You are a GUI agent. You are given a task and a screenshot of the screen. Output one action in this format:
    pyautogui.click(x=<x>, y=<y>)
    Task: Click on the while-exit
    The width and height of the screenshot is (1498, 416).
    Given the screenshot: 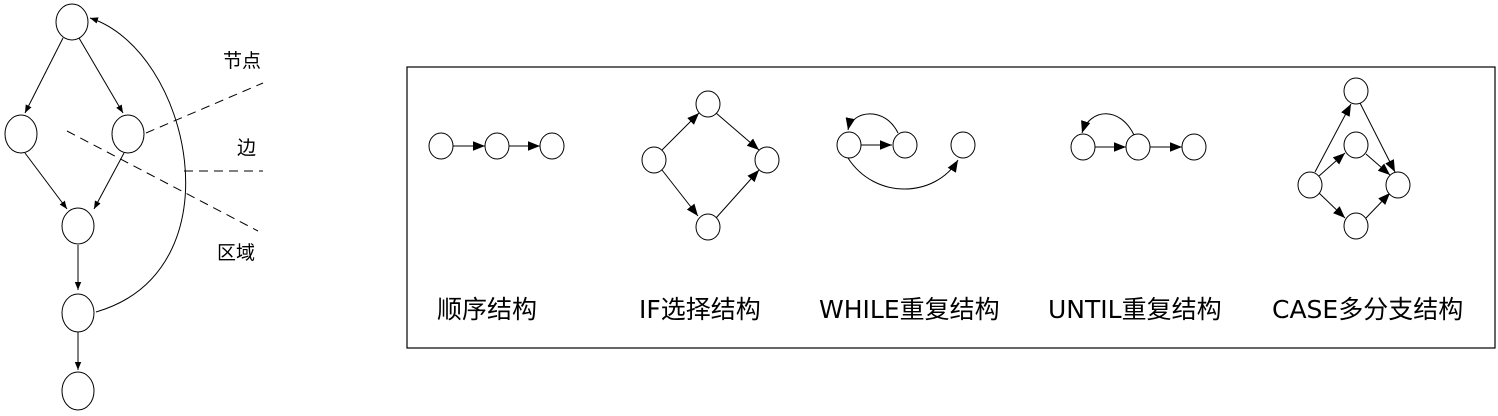 What is the action you would take?
    pyautogui.click(x=903, y=173)
    